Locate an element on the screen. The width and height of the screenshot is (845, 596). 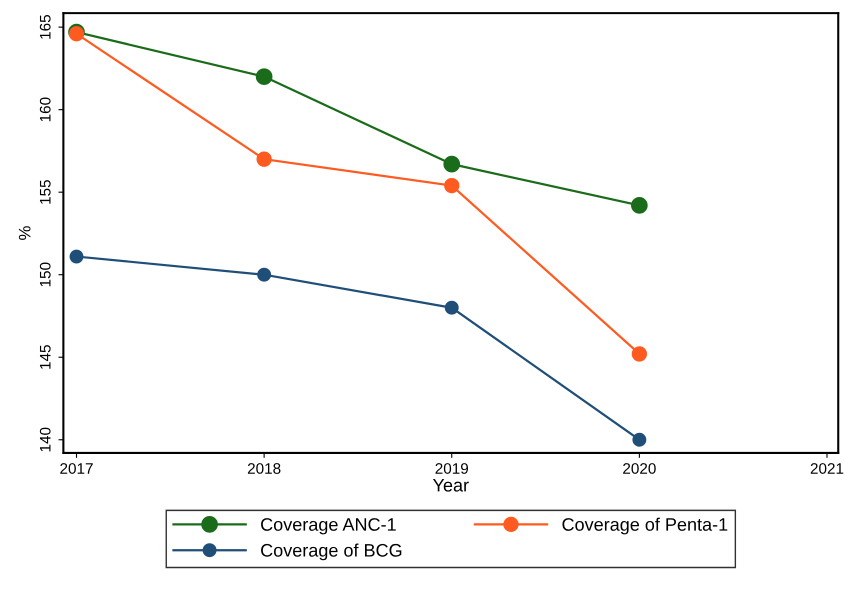
legend-label: Coverage of BCG is located at coordinates (331, 551).